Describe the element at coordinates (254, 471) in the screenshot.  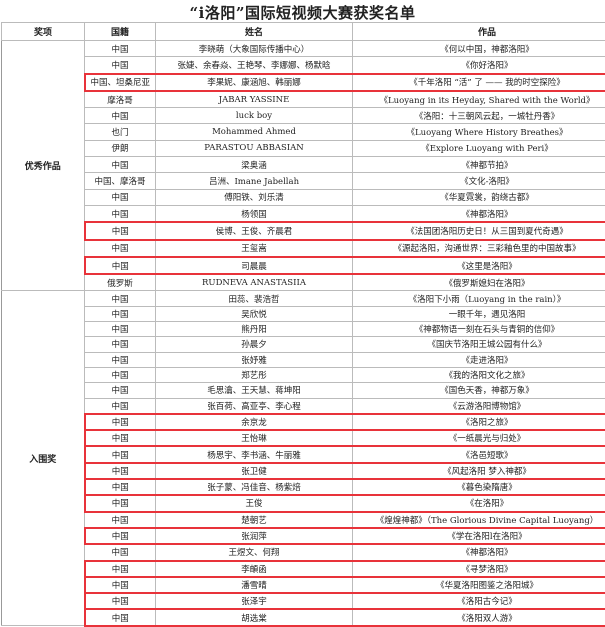
I see `name-cell: 张卫健` at that location.